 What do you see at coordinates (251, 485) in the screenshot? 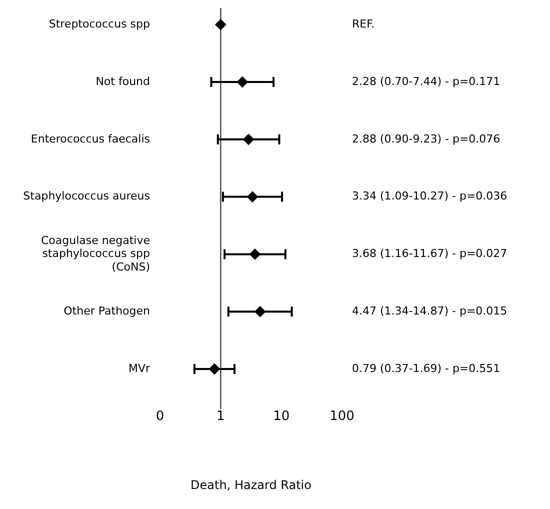
I see `x-axis-title: Death, Hazard Ratio` at bounding box center [251, 485].